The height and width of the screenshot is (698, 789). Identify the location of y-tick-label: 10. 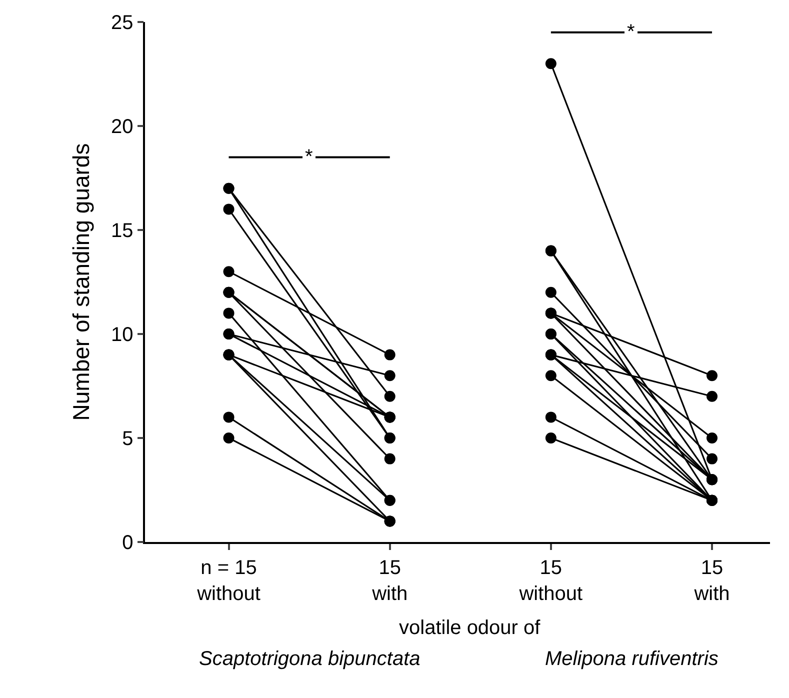
(122, 335).